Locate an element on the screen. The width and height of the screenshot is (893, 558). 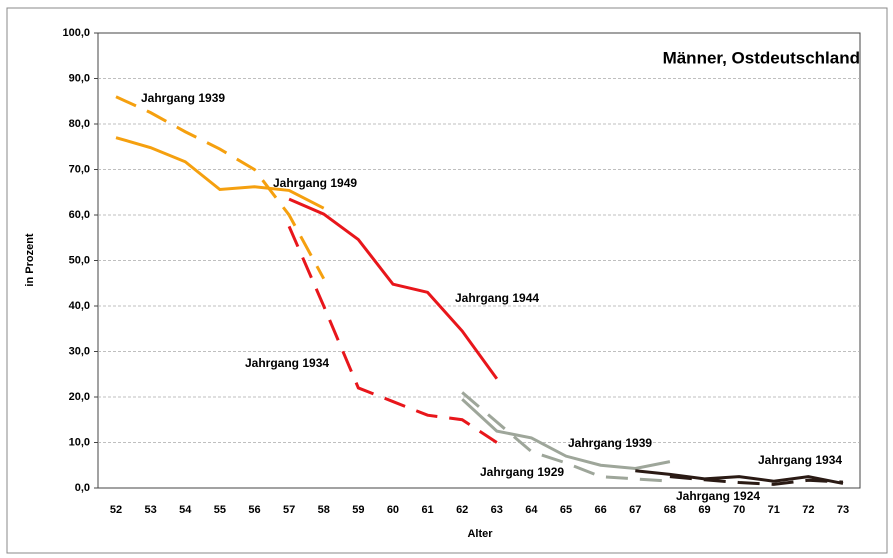
x-tick-label: 73 is located at coordinates (843, 510).